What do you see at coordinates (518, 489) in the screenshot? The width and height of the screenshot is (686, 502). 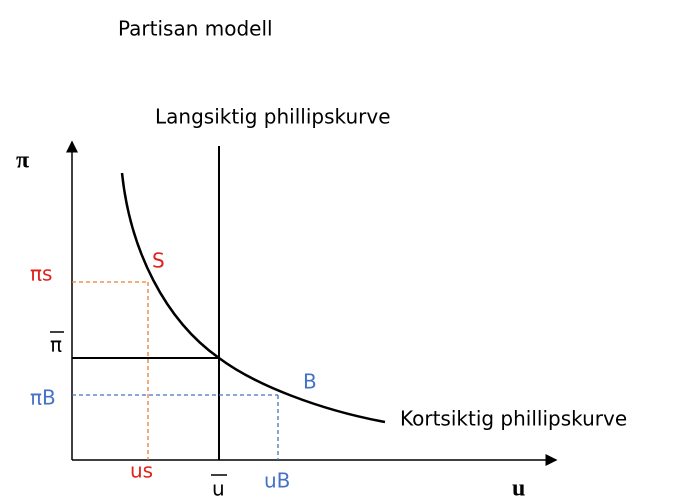 I see `x-axis-label: u` at bounding box center [518, 489].